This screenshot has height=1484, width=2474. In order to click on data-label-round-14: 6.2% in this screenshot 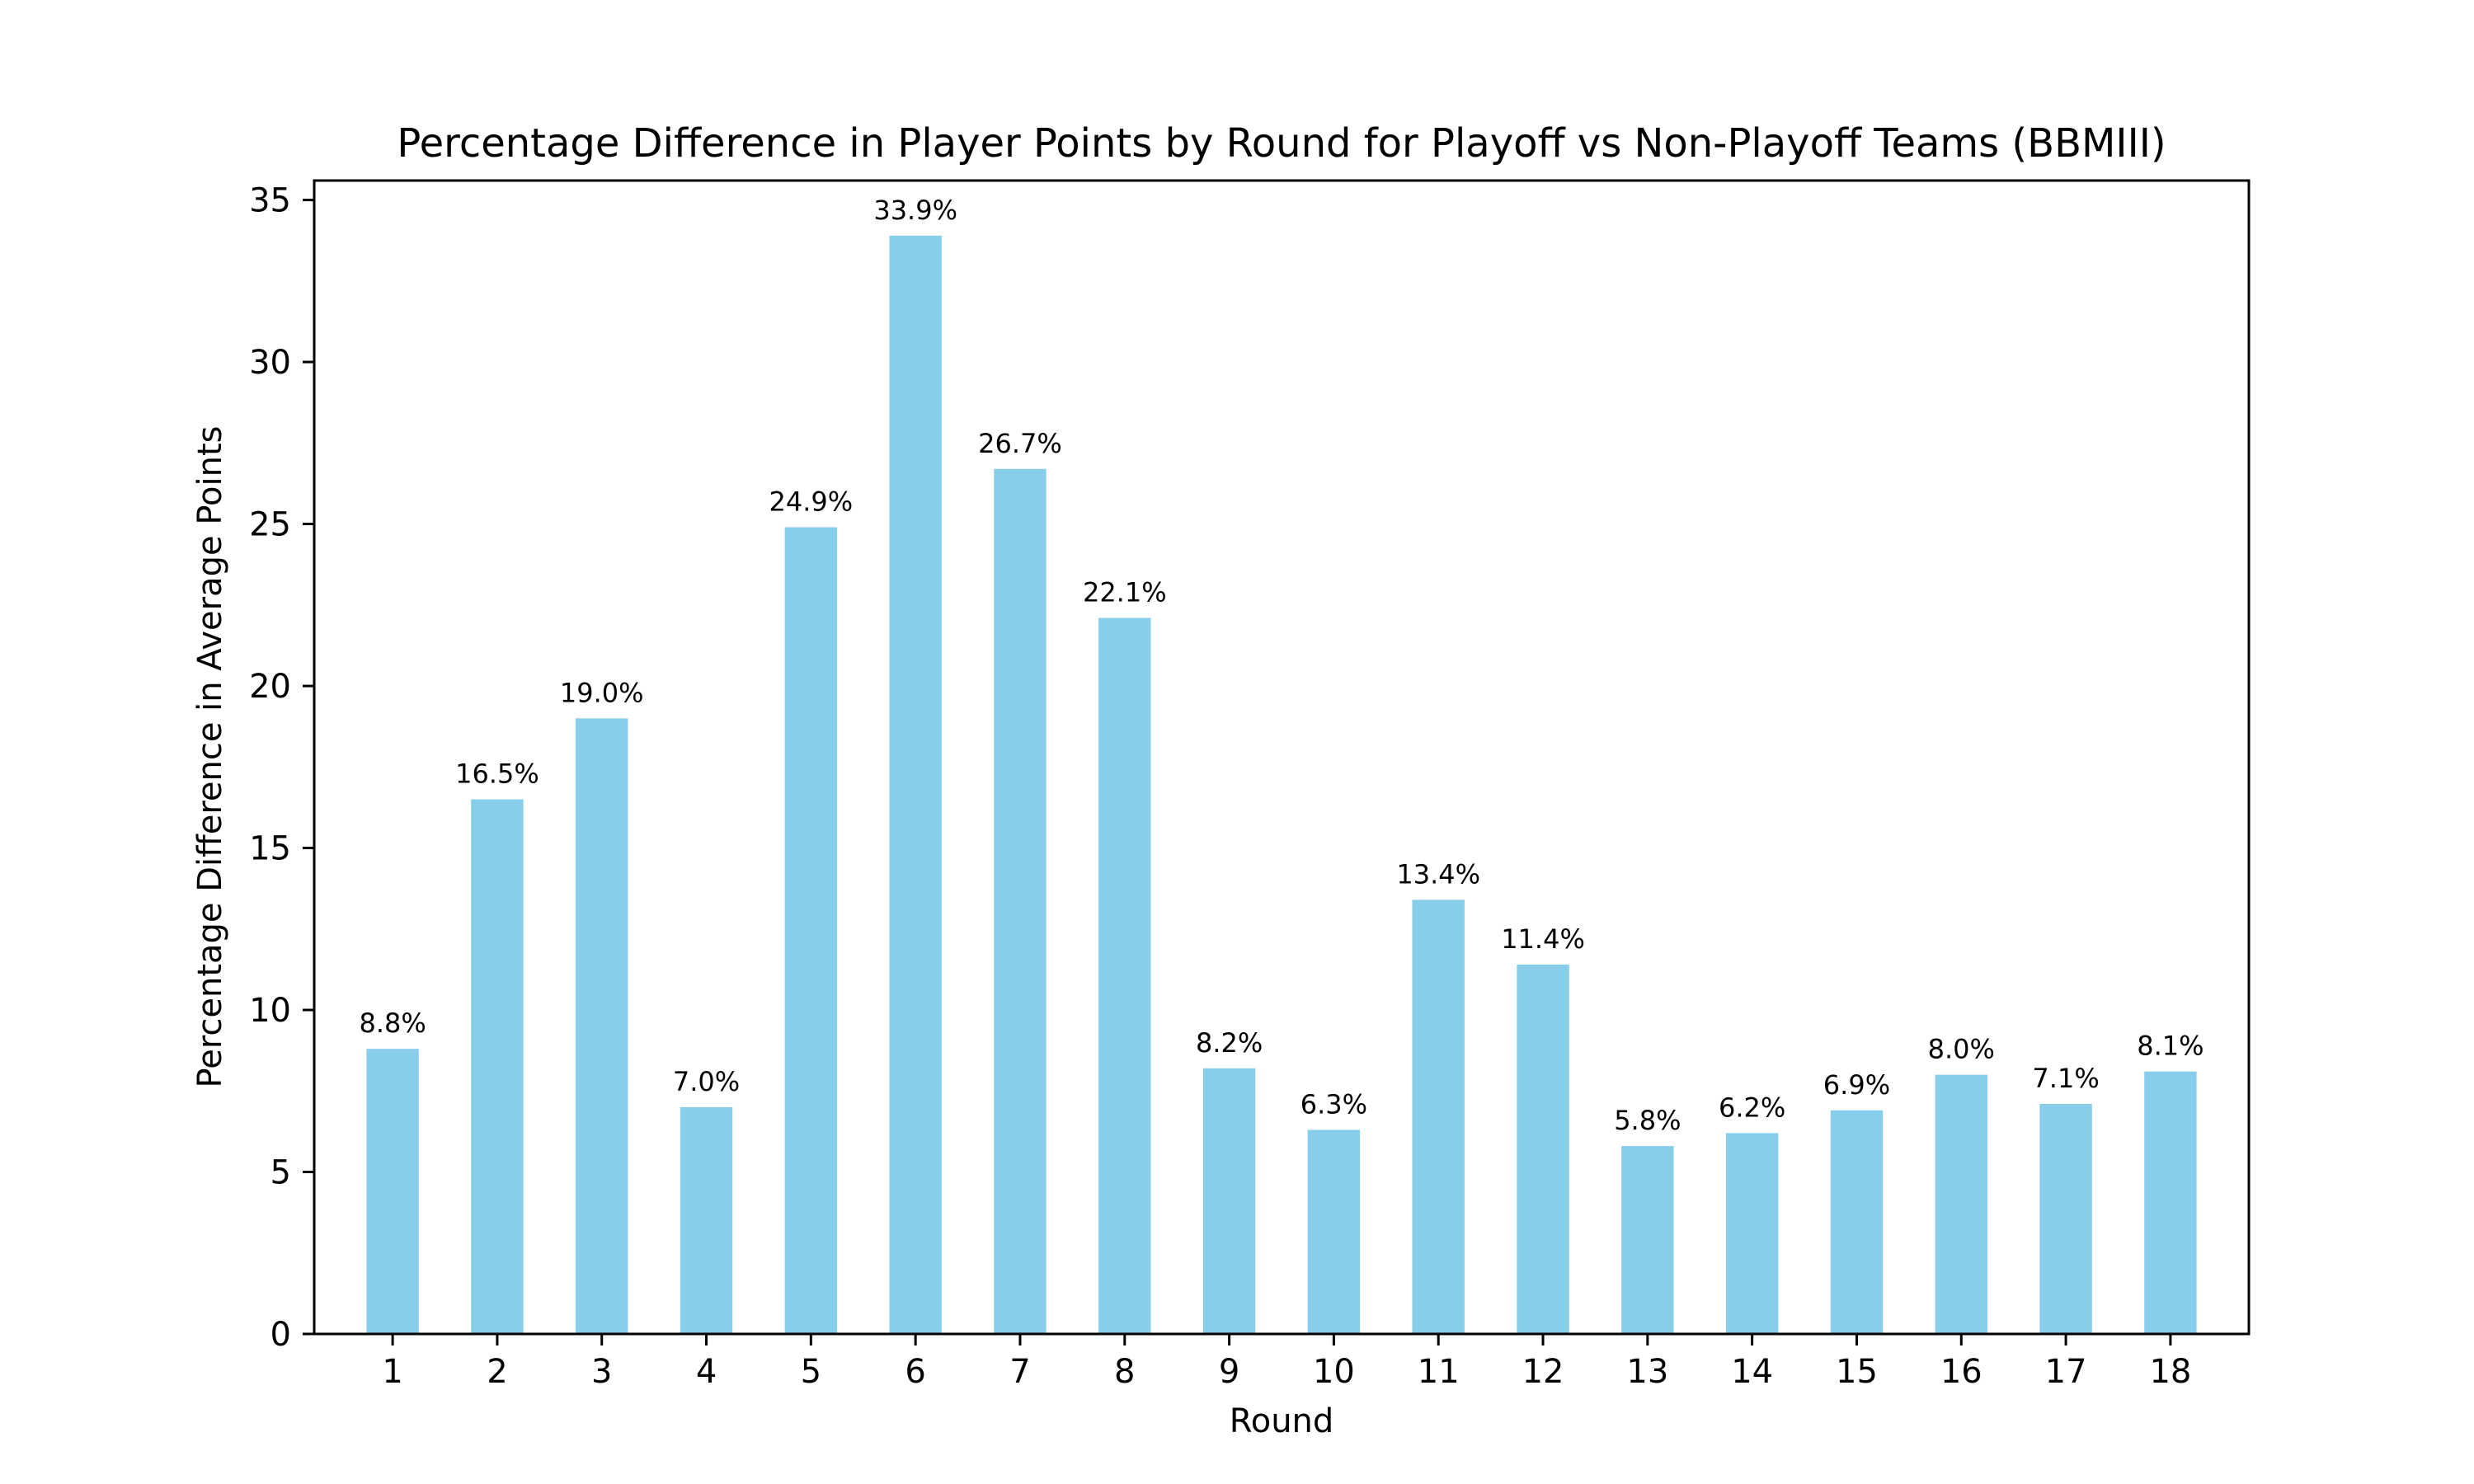, I will do `click(1752, 1107)`.